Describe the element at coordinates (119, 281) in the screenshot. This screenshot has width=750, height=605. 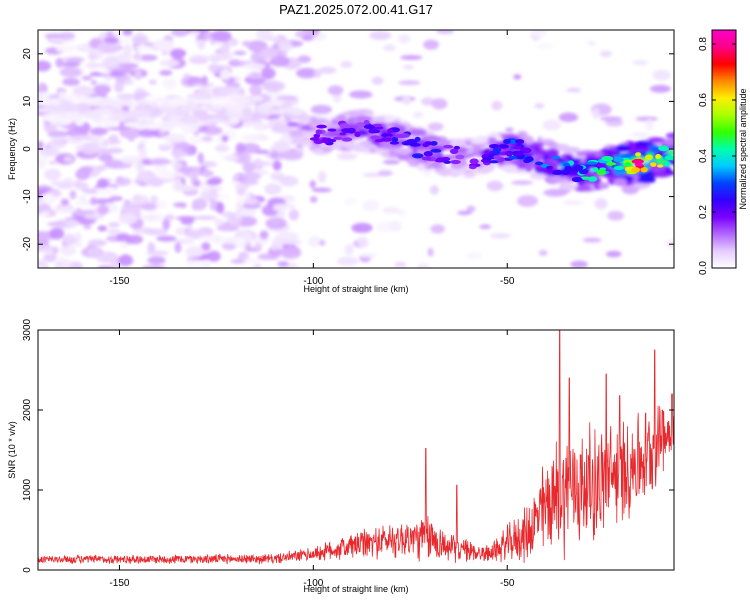
I see `spectrogram-x-tick-label: -150` at that location.